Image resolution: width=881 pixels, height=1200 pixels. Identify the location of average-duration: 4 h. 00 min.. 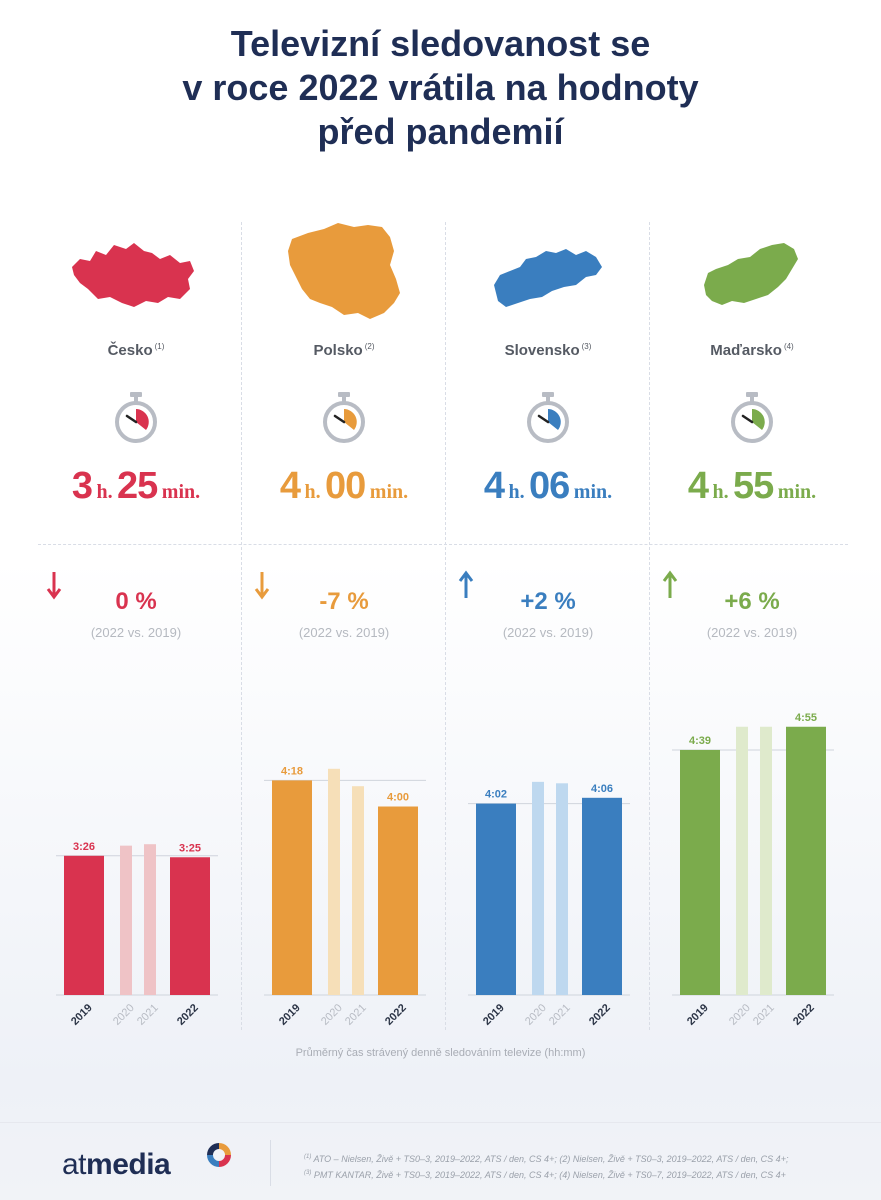
(344, 486).